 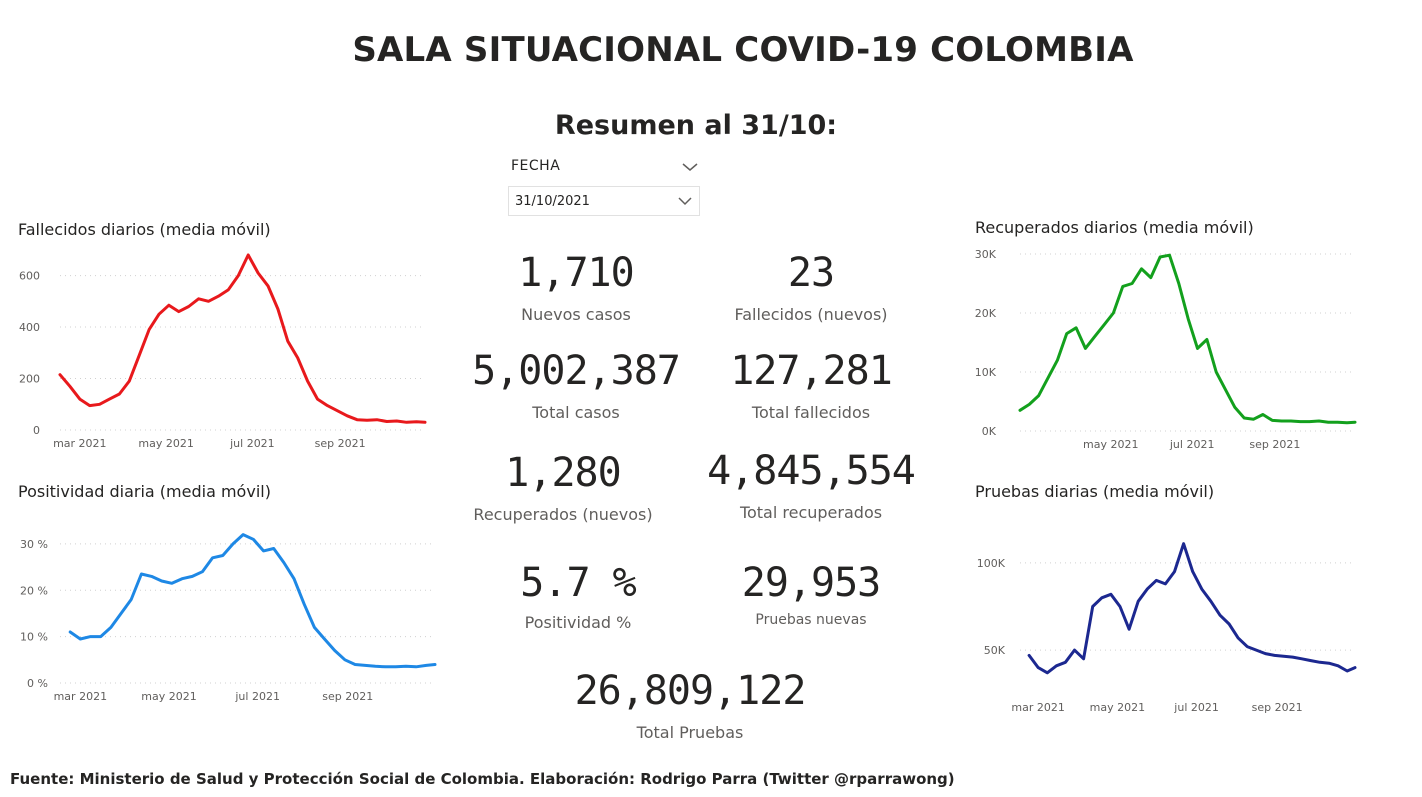 What do you see at coordinates (1114, 227) in the screenshot?
I see `chart-recovered-title: Recuperados diarios (media móvil)` at bounding box center [1114, 227].